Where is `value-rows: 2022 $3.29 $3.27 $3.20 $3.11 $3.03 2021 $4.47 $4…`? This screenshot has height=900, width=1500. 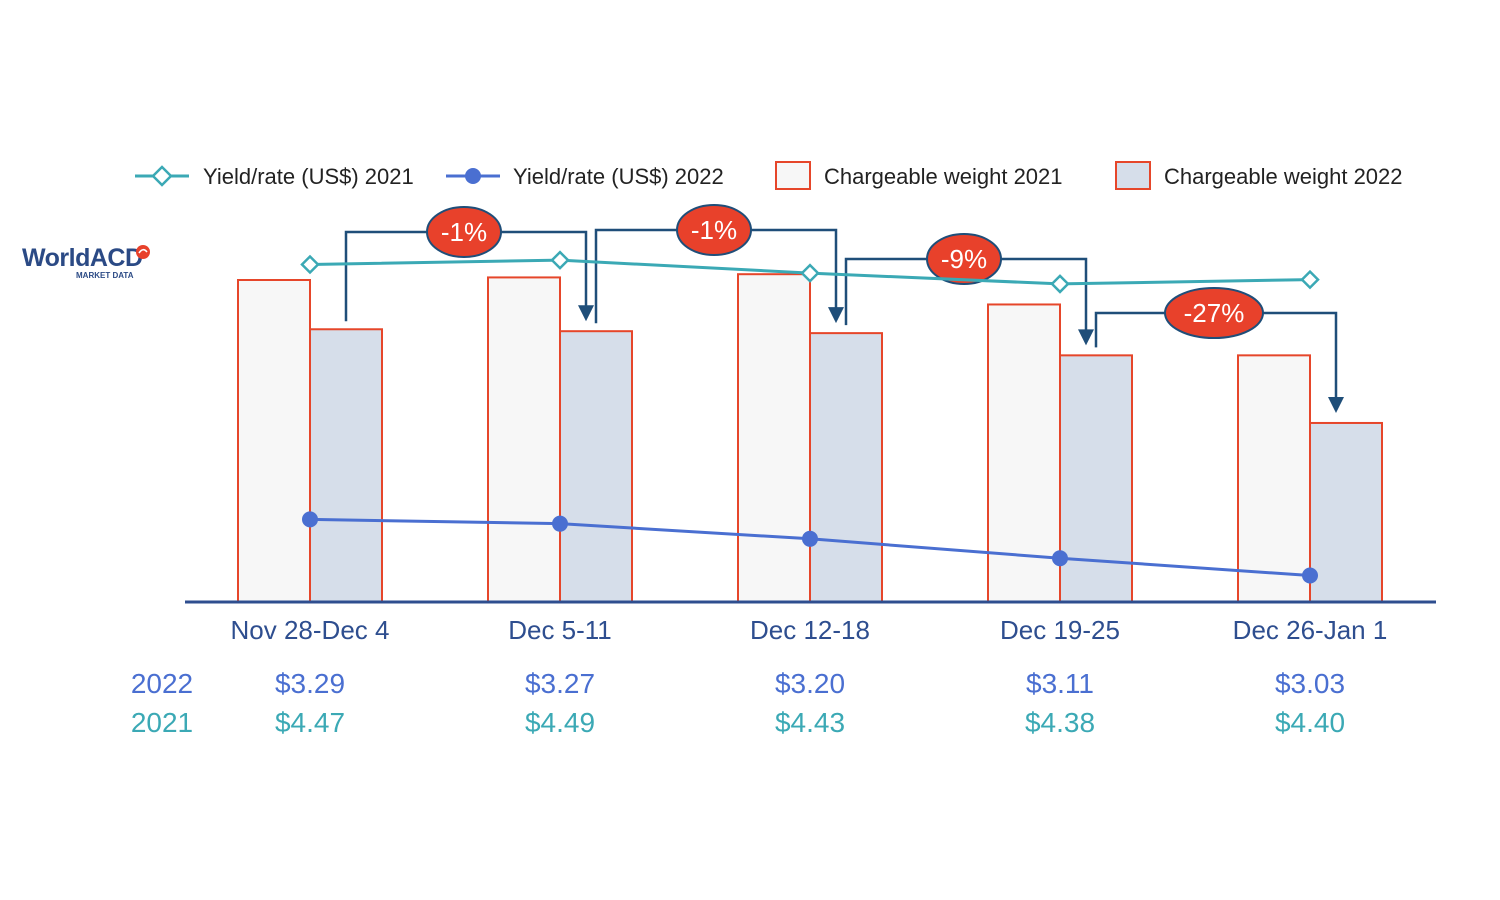
value-rows: 2022 $3.29 $3.27 $3.20 $3.11 $3.03 2021 $4.47 $4… is located at coordinates (738, 703).